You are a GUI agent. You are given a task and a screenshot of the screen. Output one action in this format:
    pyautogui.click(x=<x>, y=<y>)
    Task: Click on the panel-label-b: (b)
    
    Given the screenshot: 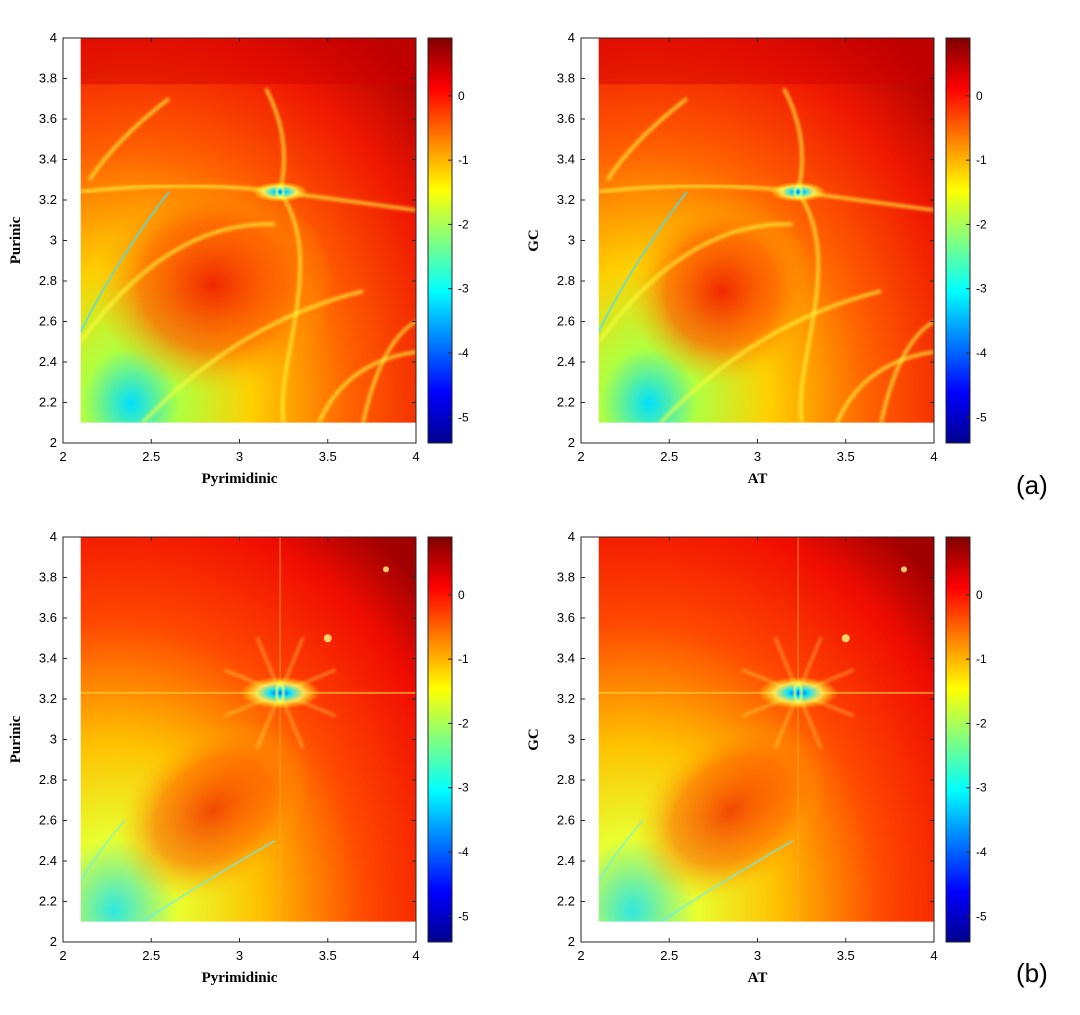 What is the action you would take?
    pyautogui.click(x=1032, y=973)
    